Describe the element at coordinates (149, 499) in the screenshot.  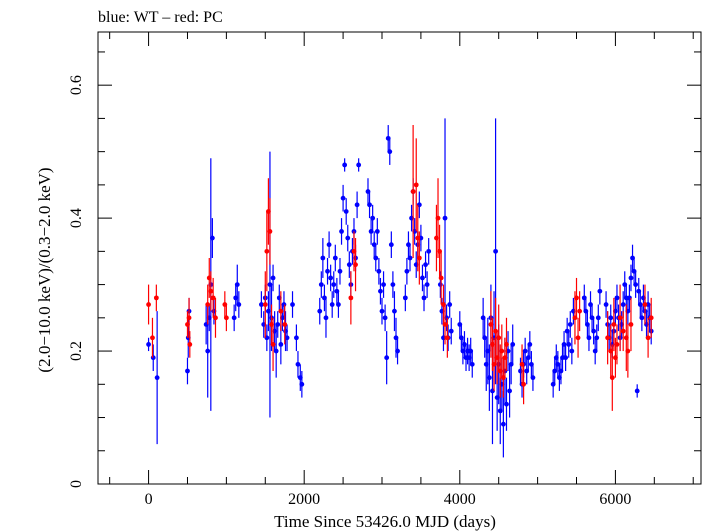
I see `x-tick-label: 0` at that location.